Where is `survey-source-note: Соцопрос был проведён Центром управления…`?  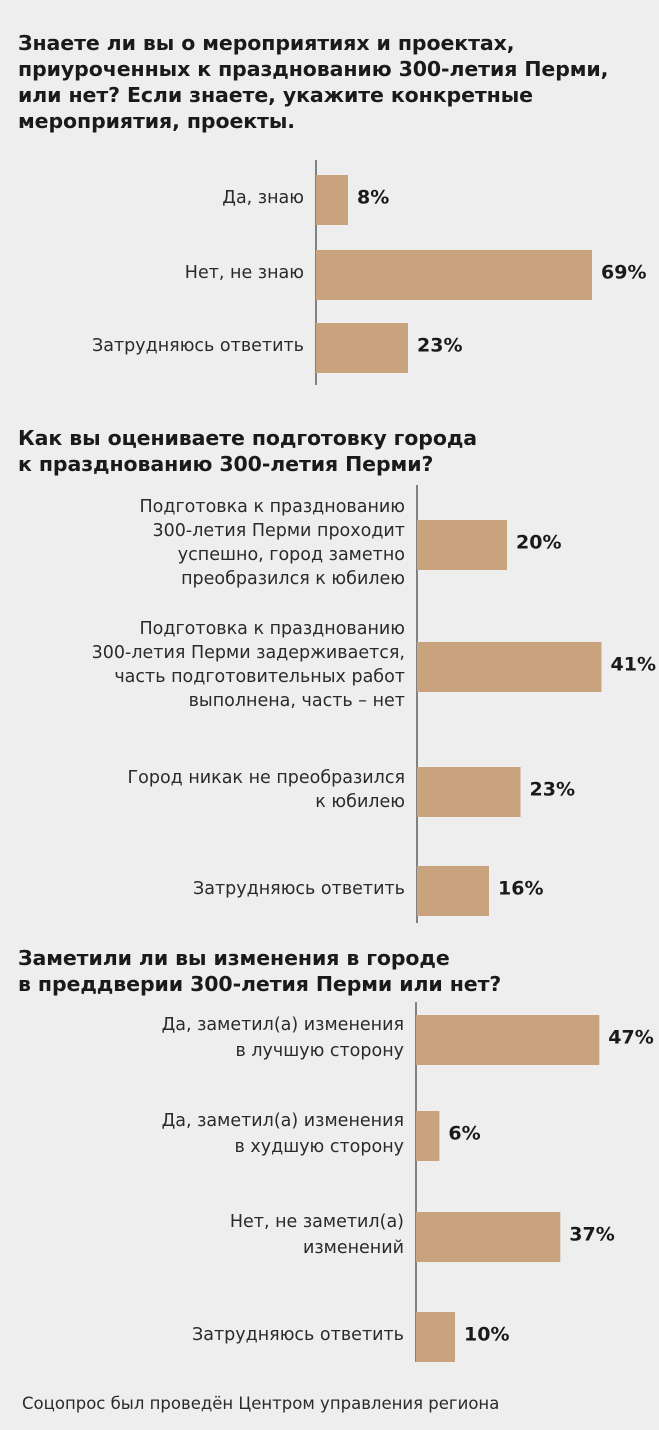
survey-source-note: Соцопрос был проведён Центром управления… is located at coordinates (261, 1403).